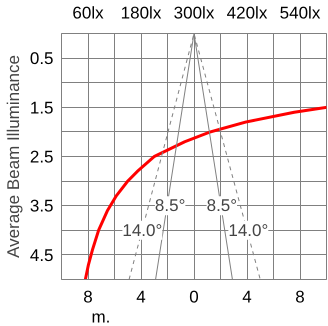 The image size is (328, 326). I want to click on y-tick-label: 4.5, so click(42, 255).